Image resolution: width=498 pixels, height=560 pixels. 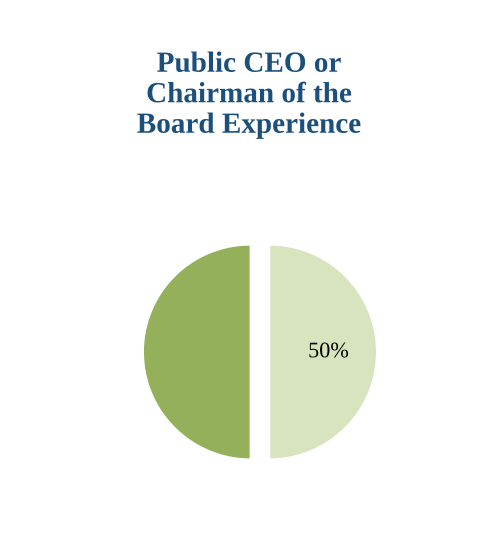 What do you see at coordinates (328, 350) in the screenshot?
I see `data-label: 50%` at bounding box center [328, 350].